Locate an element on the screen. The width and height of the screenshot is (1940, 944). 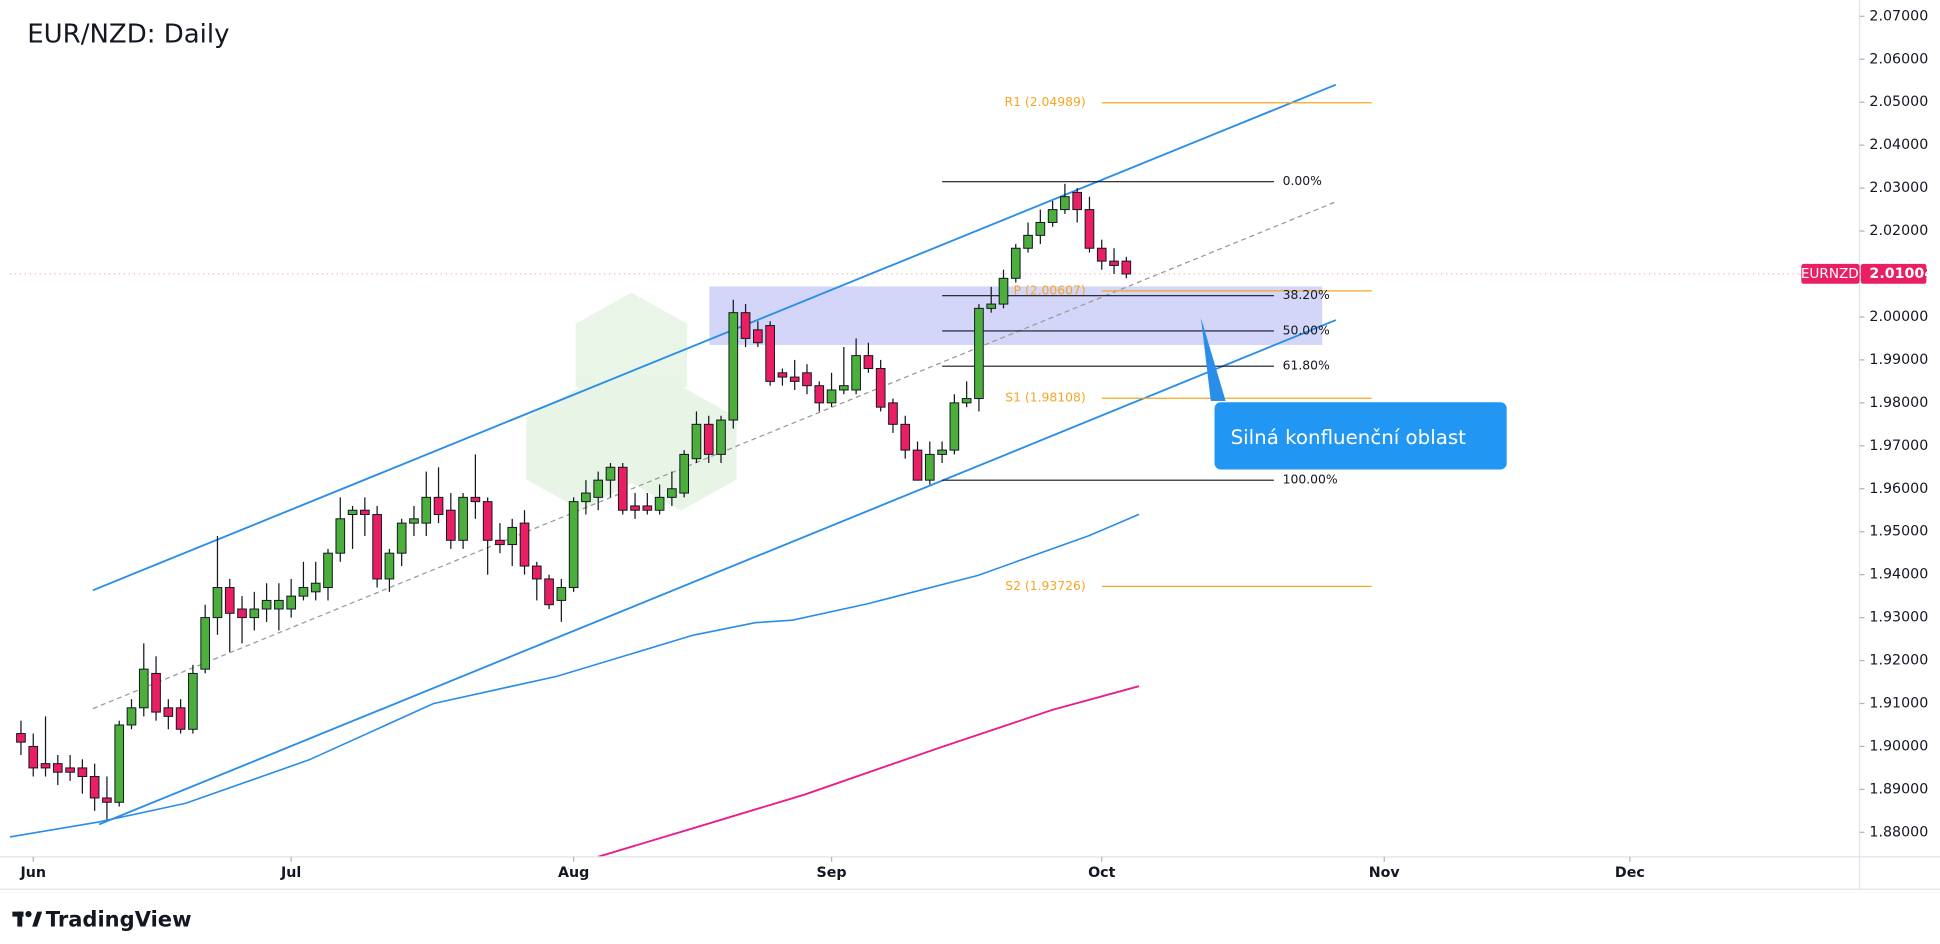
x-tick-label: Nov is located at coordinates (1385, 873).